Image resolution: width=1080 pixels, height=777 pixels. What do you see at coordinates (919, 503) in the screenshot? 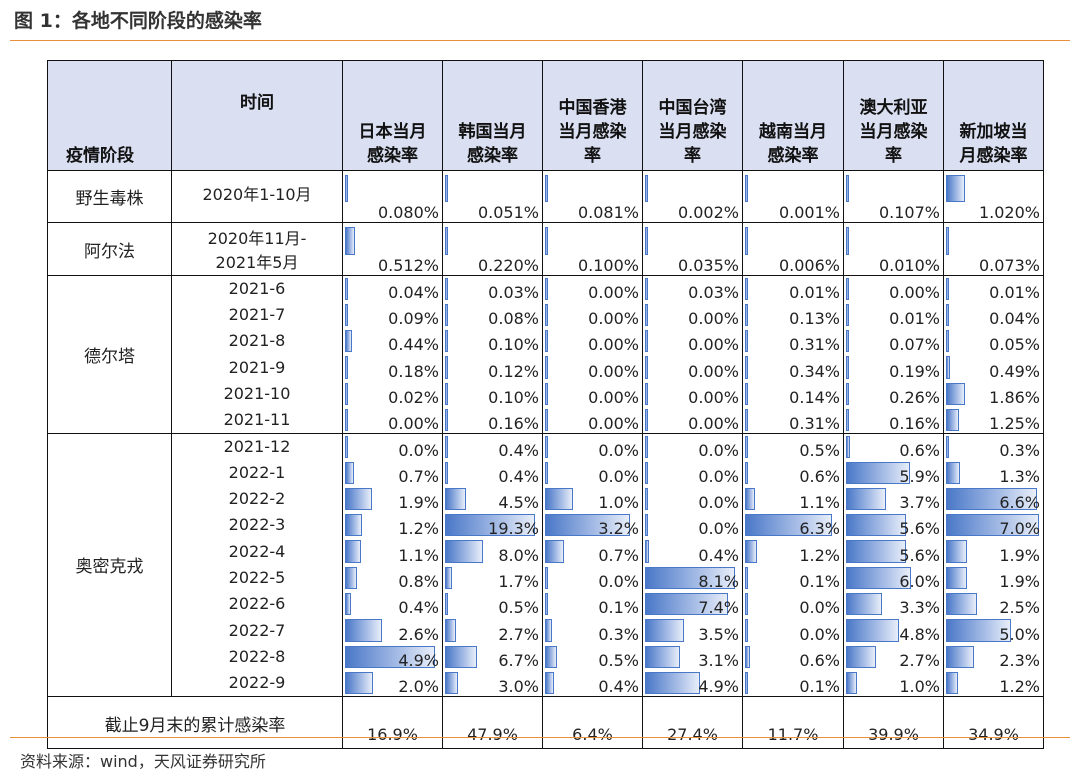
I see `rate-value: 3.7%` at bounding box center [919, 503].